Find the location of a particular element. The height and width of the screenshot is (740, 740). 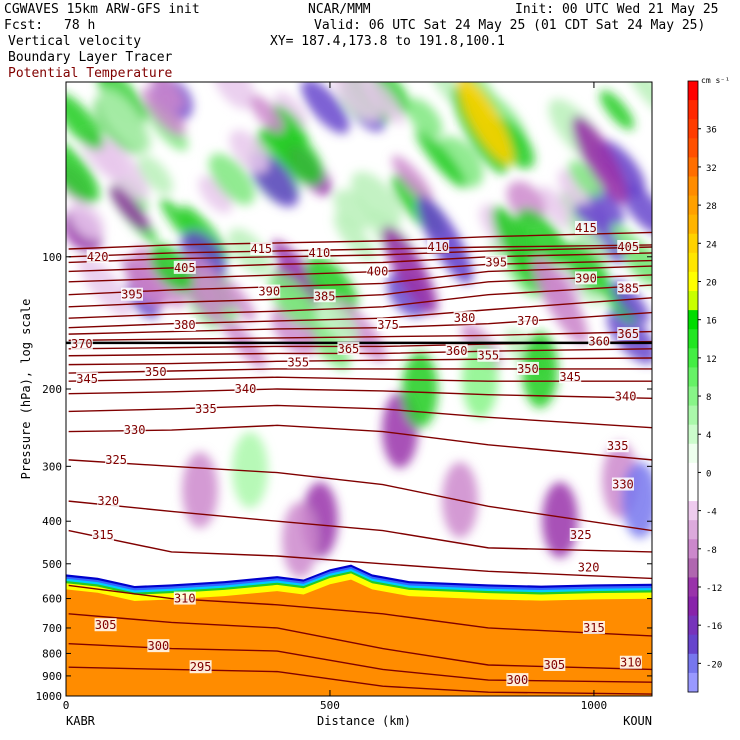

y-axis-label: Pressure (hPa), log scale is located at coordinates (26, 389).